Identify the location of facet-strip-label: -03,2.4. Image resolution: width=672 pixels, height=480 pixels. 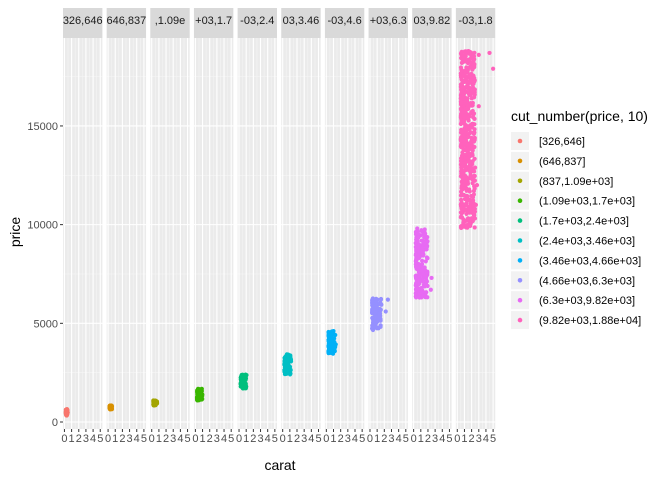
(257, 21).